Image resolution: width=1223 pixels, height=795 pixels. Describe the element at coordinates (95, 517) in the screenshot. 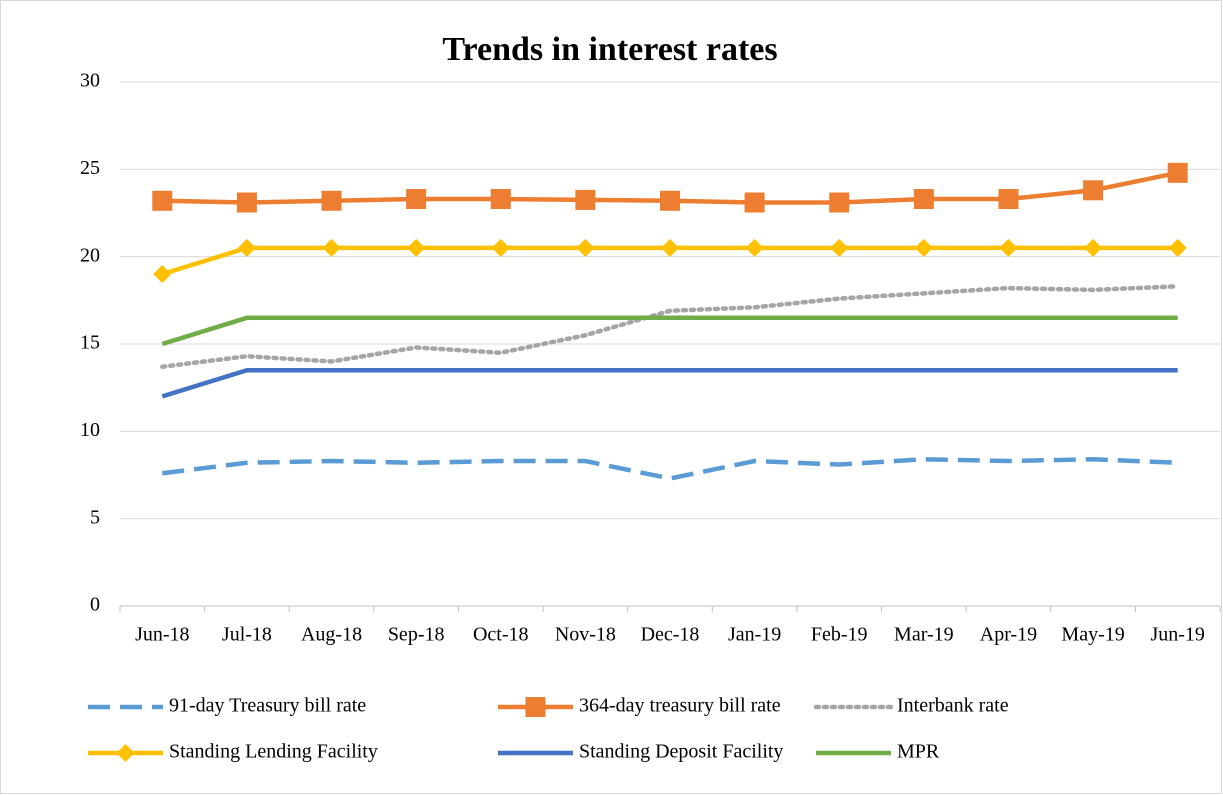

I see `y-tick-label: 5` at that location.